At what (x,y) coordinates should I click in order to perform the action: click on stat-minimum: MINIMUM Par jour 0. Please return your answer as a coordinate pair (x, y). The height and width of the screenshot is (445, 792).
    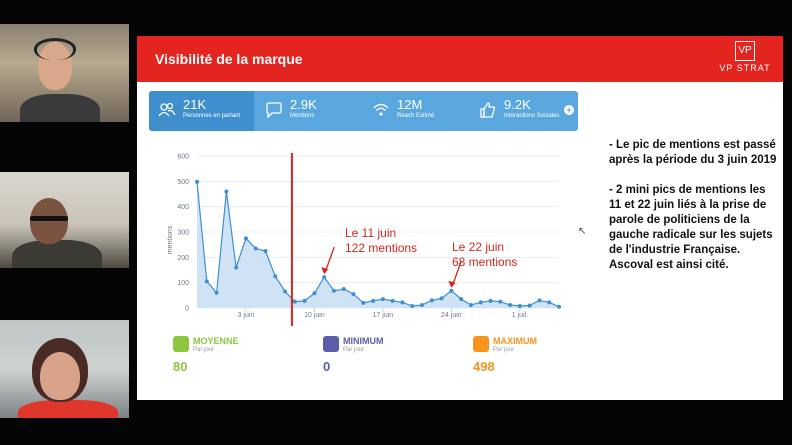
    Looking at the image, I should click on (383, 358).